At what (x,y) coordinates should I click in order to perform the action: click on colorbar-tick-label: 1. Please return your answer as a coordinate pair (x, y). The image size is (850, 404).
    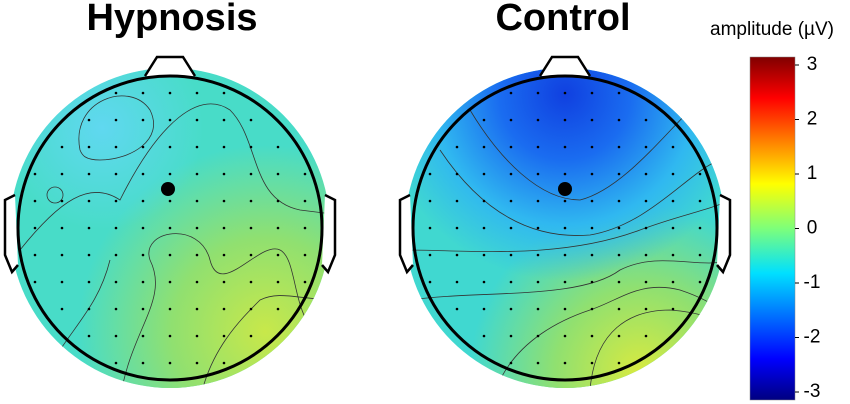
    Looking at the image, I should click on (812, 173).